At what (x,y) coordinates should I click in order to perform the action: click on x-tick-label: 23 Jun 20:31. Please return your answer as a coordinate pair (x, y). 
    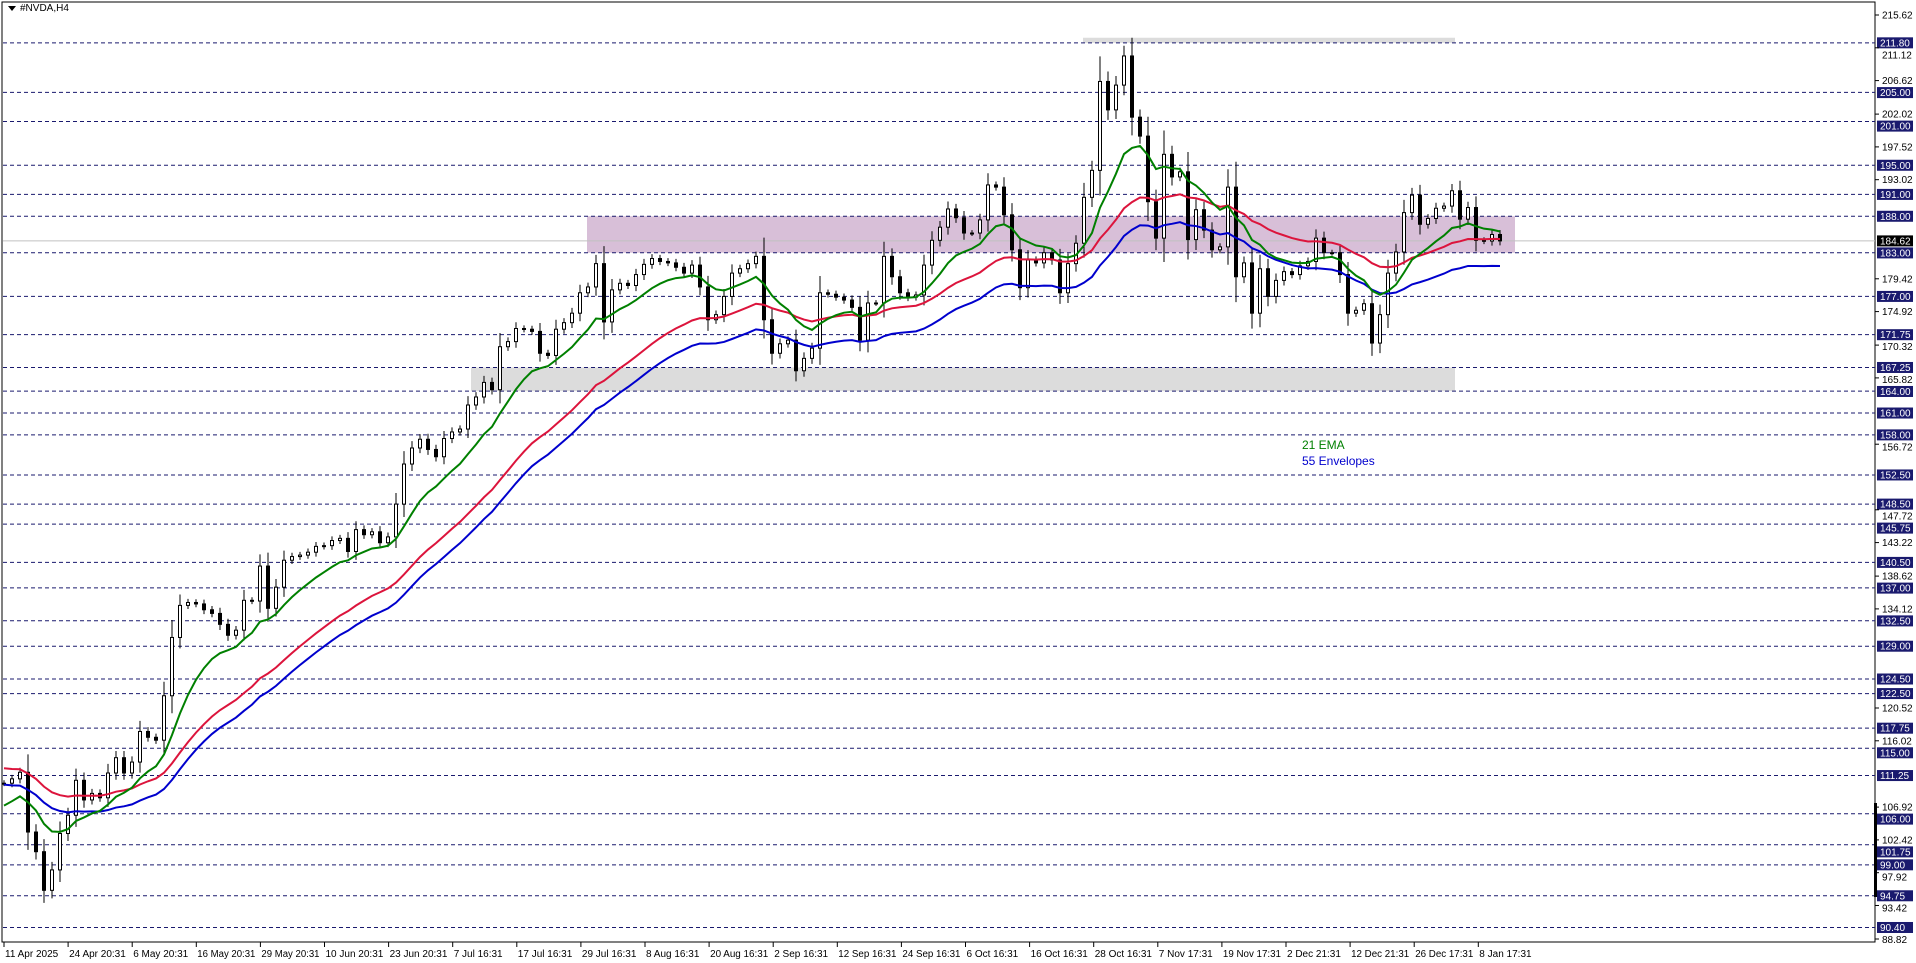
    Looking at the image, I should click on (419, 954).